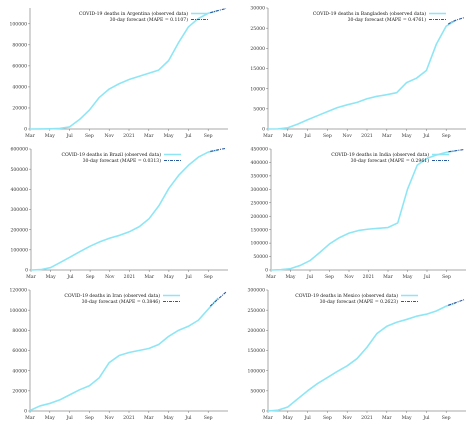 The image size is (474, 427). I want to click on legend-forecast-label: 30-day forecast (MAPE = 0.0313), so click(122, 160).